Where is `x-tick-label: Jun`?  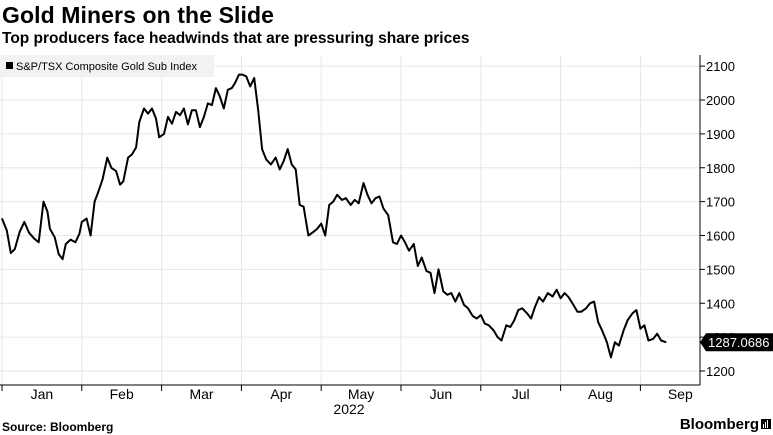 x-tick-label: Jun is located at coordinates (441, 394).